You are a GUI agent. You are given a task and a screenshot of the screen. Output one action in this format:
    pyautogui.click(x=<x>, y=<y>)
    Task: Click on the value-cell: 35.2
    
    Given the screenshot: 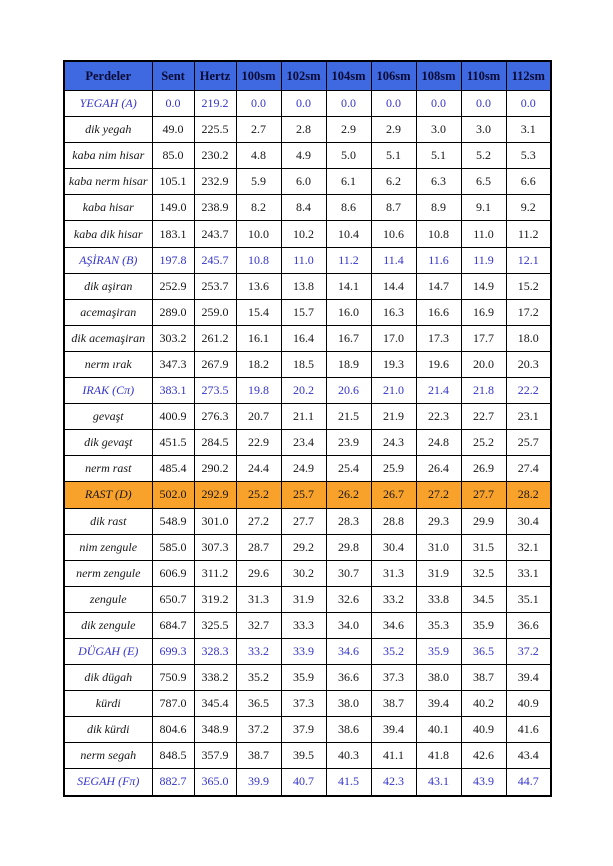 What is the action you would take?
    pyautogui.click(x=393, y=651)
    